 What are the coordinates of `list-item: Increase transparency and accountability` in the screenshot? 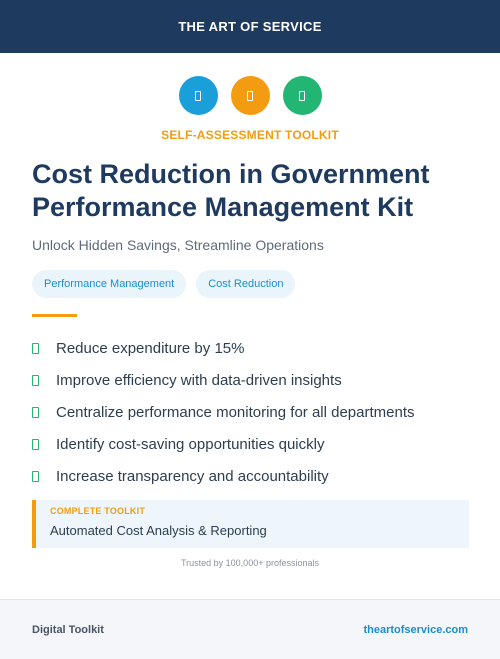 It's located at (223, 476).